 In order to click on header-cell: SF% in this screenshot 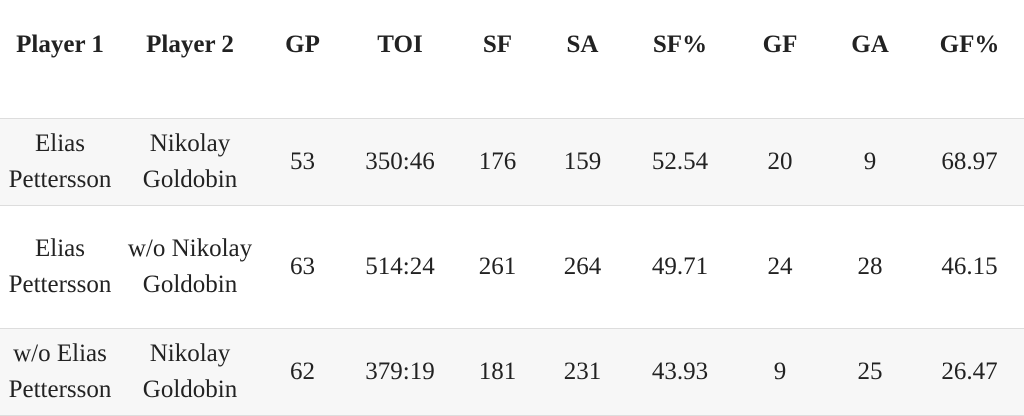, I will do `click(680, 59)`.